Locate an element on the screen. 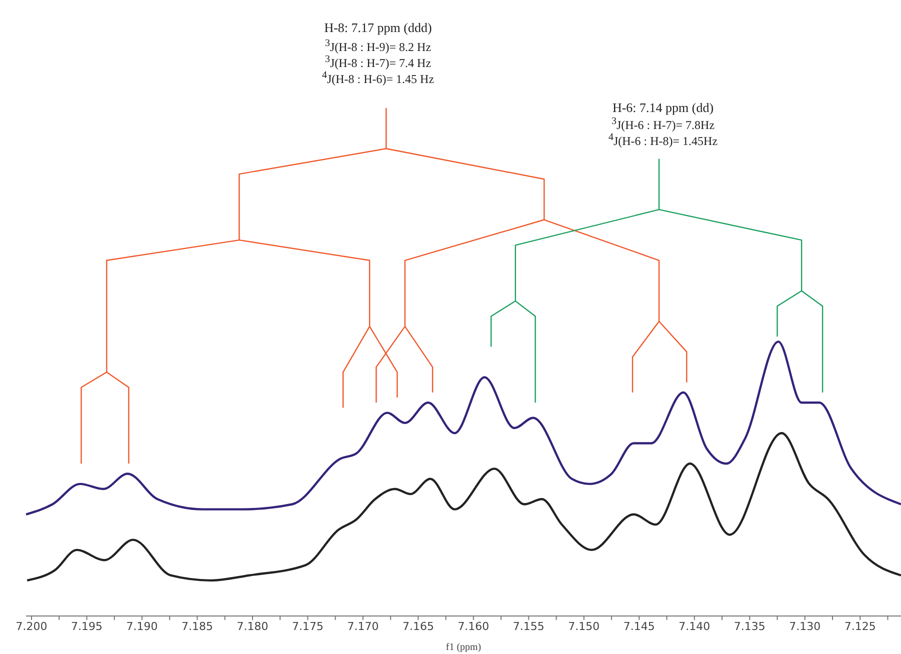 This screenshot has height=654, width=901. text: $^{3}$J(H-8 : H-7)= 7.4 Hz is located at coordinates (378, 62).